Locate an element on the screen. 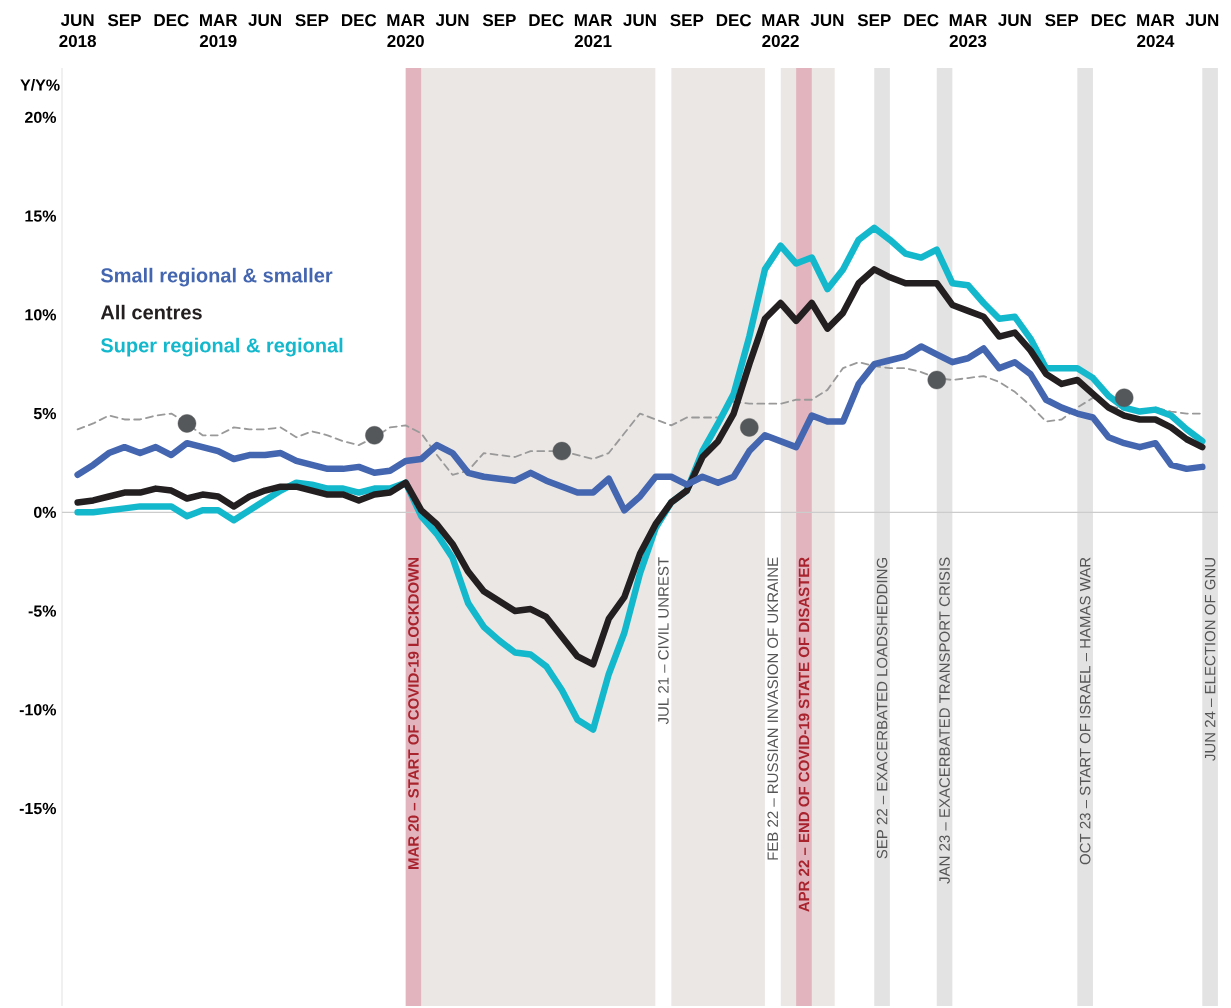 The width and height of the screenshot is (1231, 1008). x-tick-label: MAR 2022 is located at coordinates (781, 31).